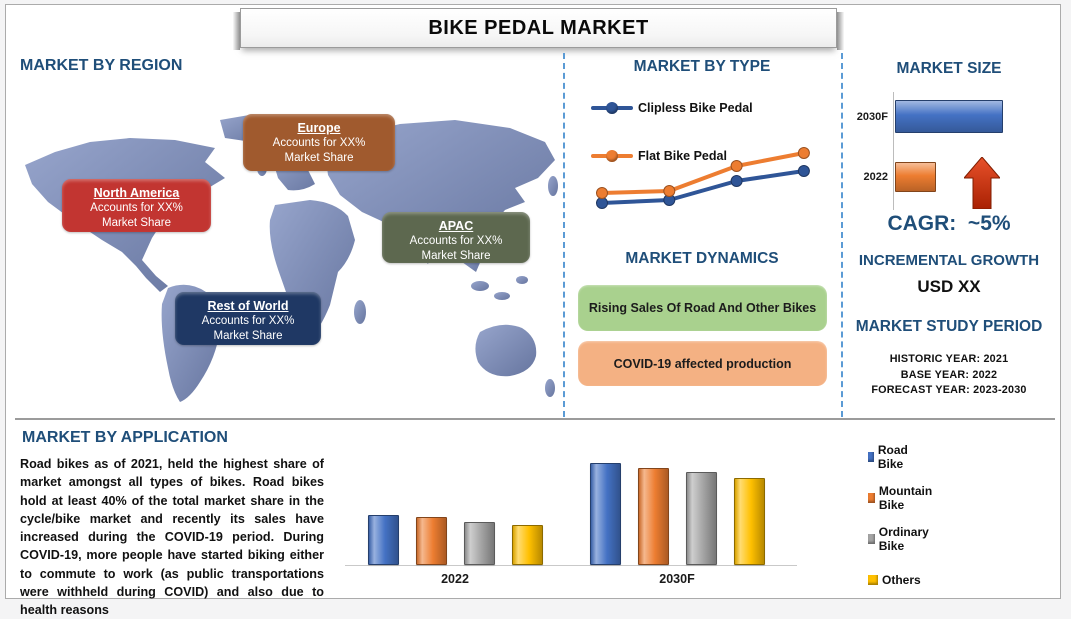  I want to click on base-year: BASE YEAR: 2022, so click(949, 374).